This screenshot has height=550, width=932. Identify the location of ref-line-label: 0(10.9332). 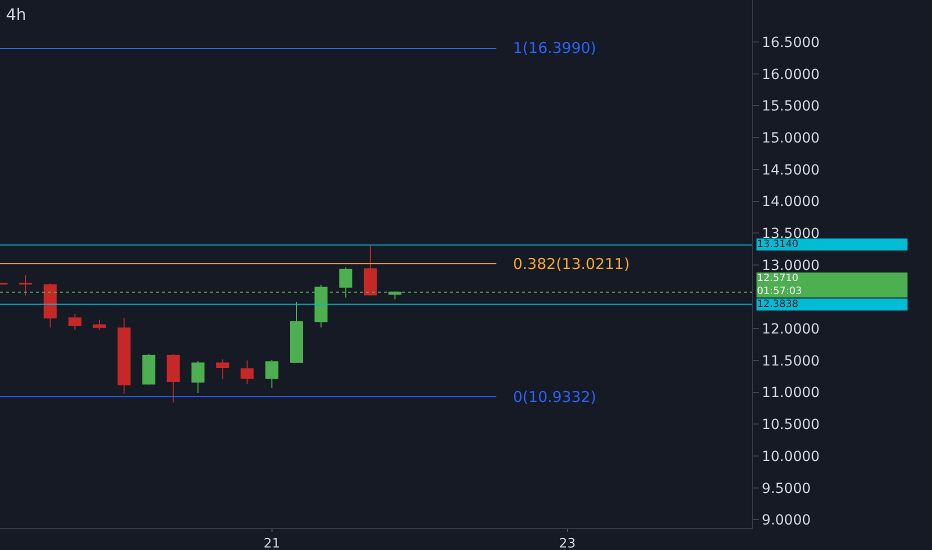
(554, 397).